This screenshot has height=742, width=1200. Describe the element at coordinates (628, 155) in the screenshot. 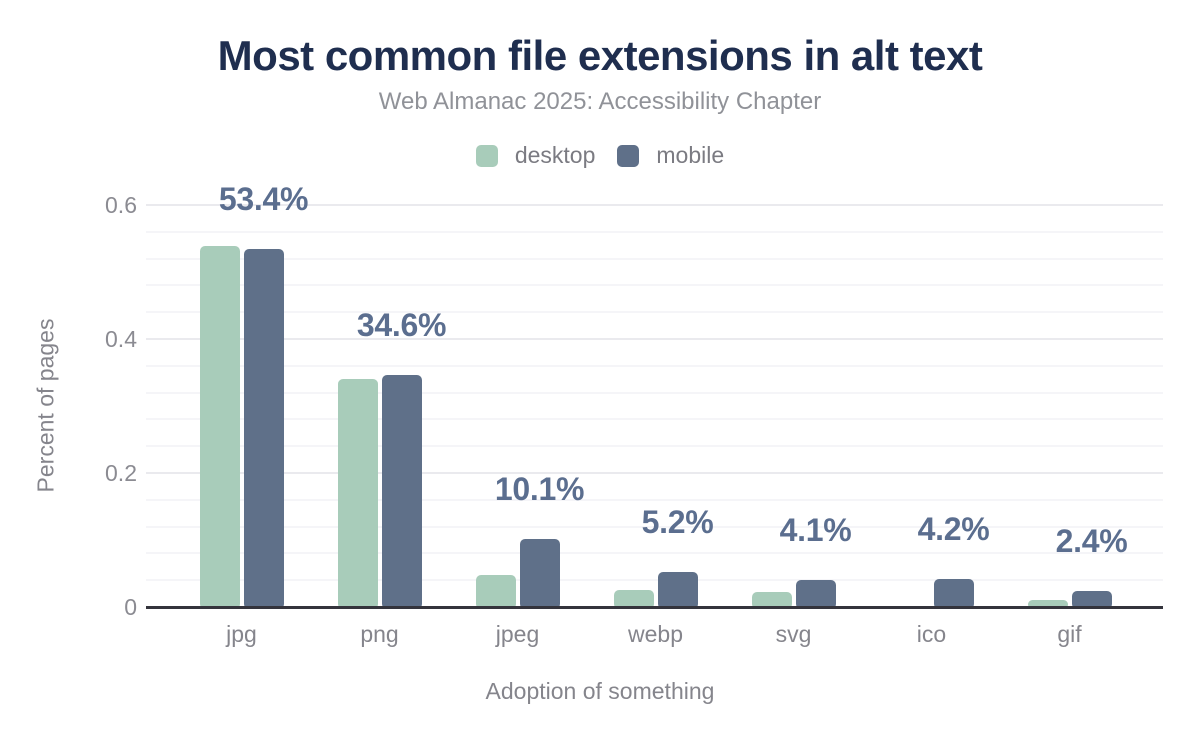

I see `legend-swatch-mobile` at that location.